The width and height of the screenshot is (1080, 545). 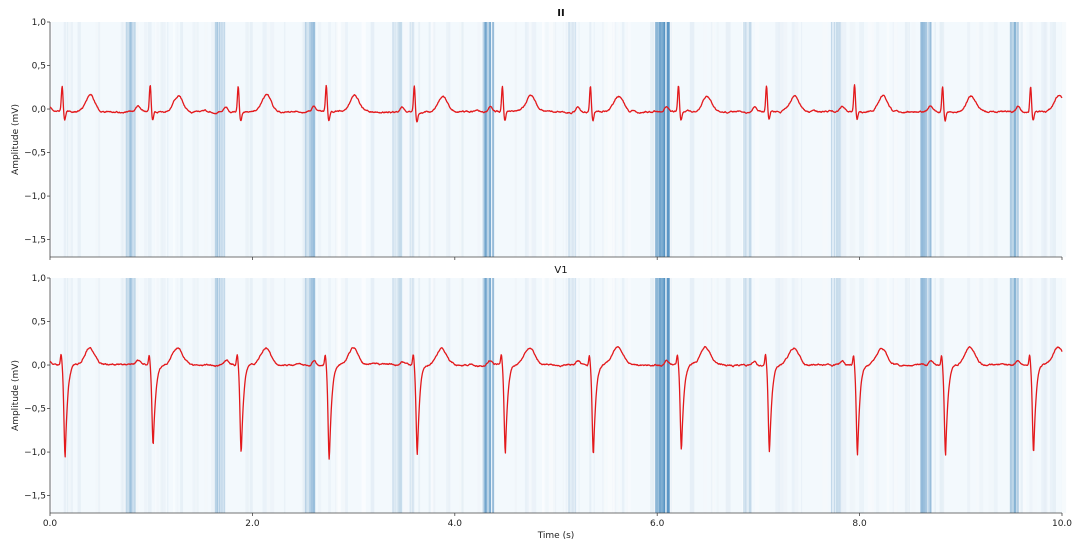 I want to click on y-tick-label: −1,0, so click(x=35, y=197).